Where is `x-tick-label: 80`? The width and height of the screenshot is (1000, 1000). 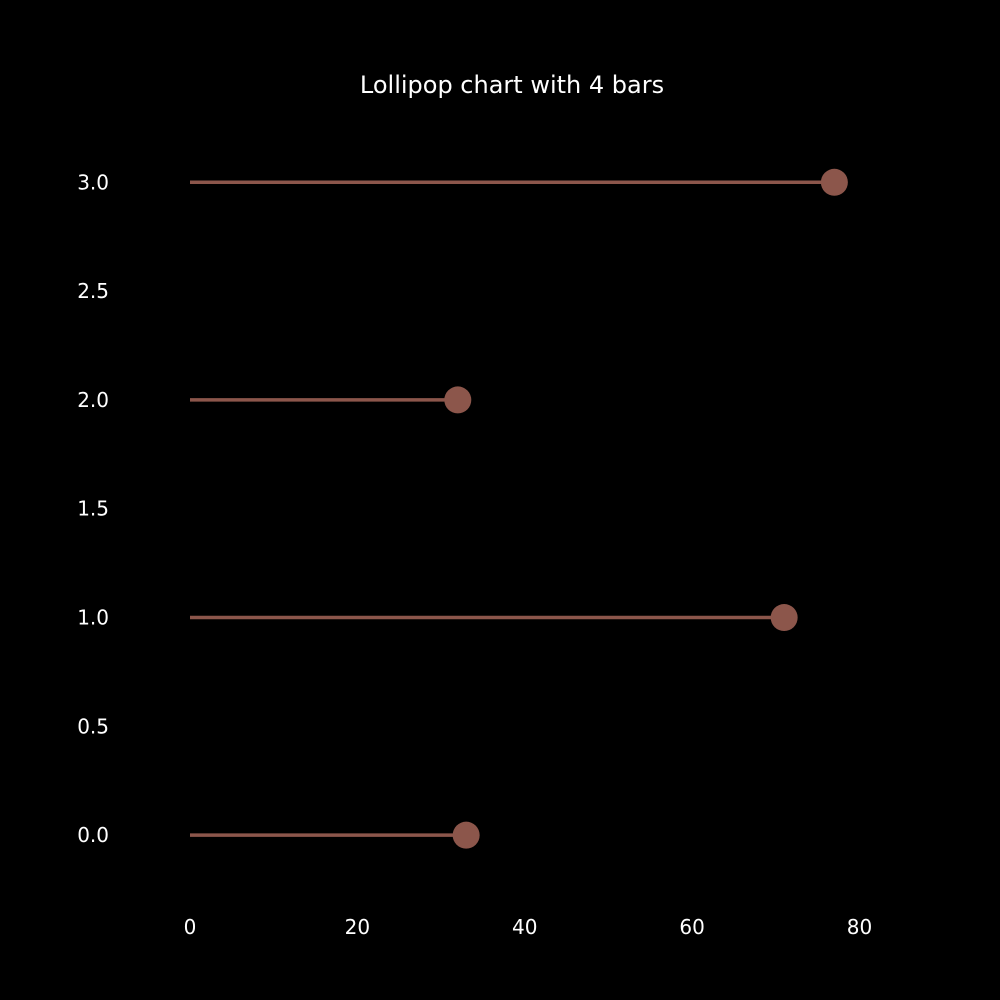
x-tick-label: 80 is located at coordinates (859, 927).